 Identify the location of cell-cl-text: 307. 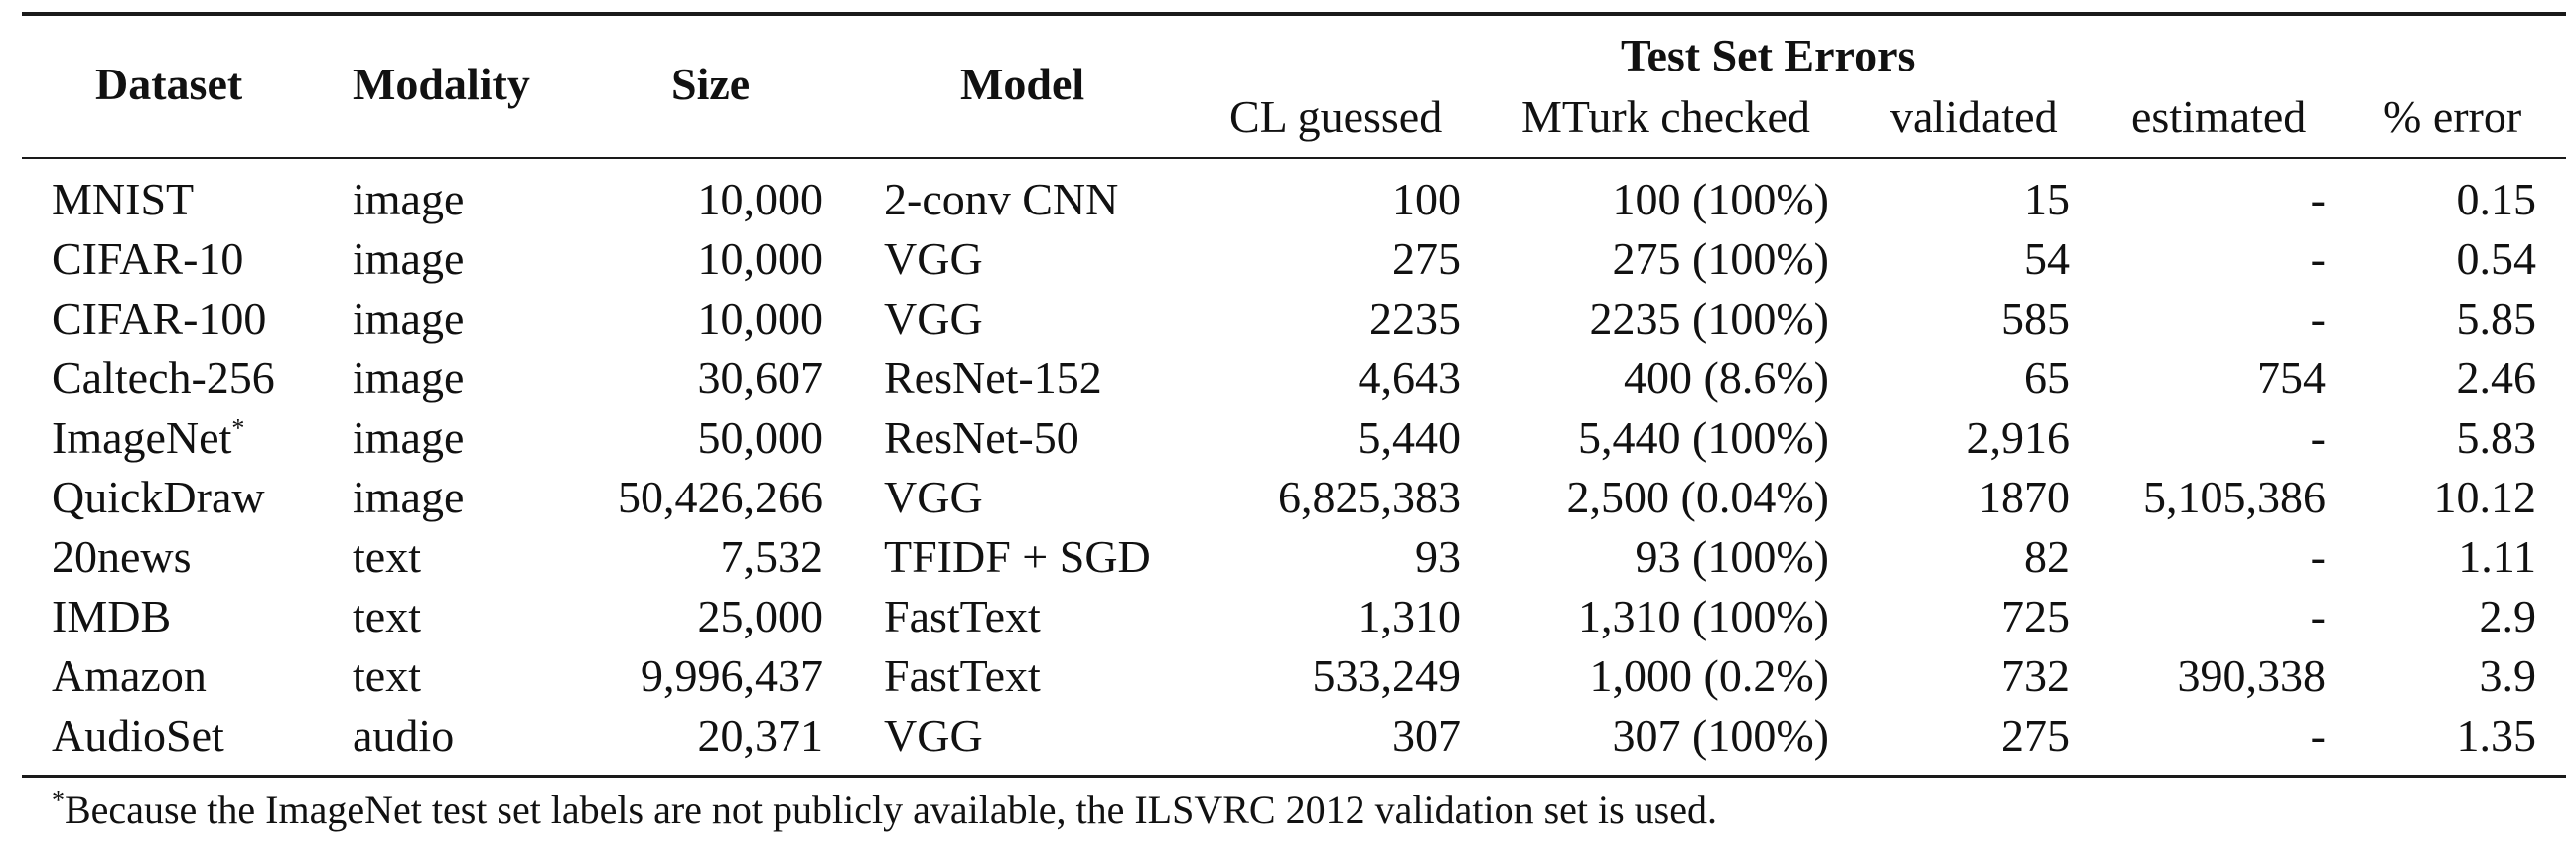
(1426, 735).